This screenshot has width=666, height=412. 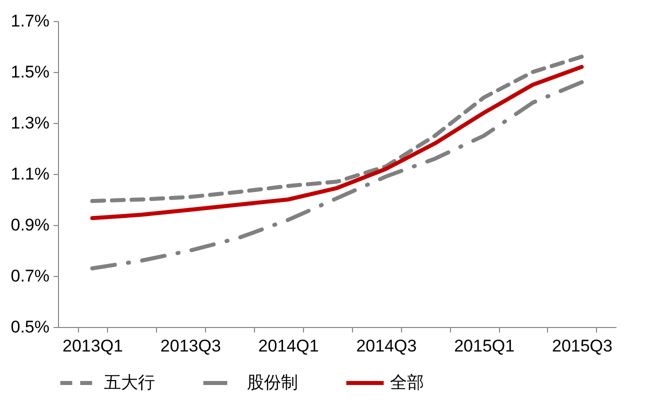 I want to click on y-tick-label: 0.5%, so click(x=30, y=327).